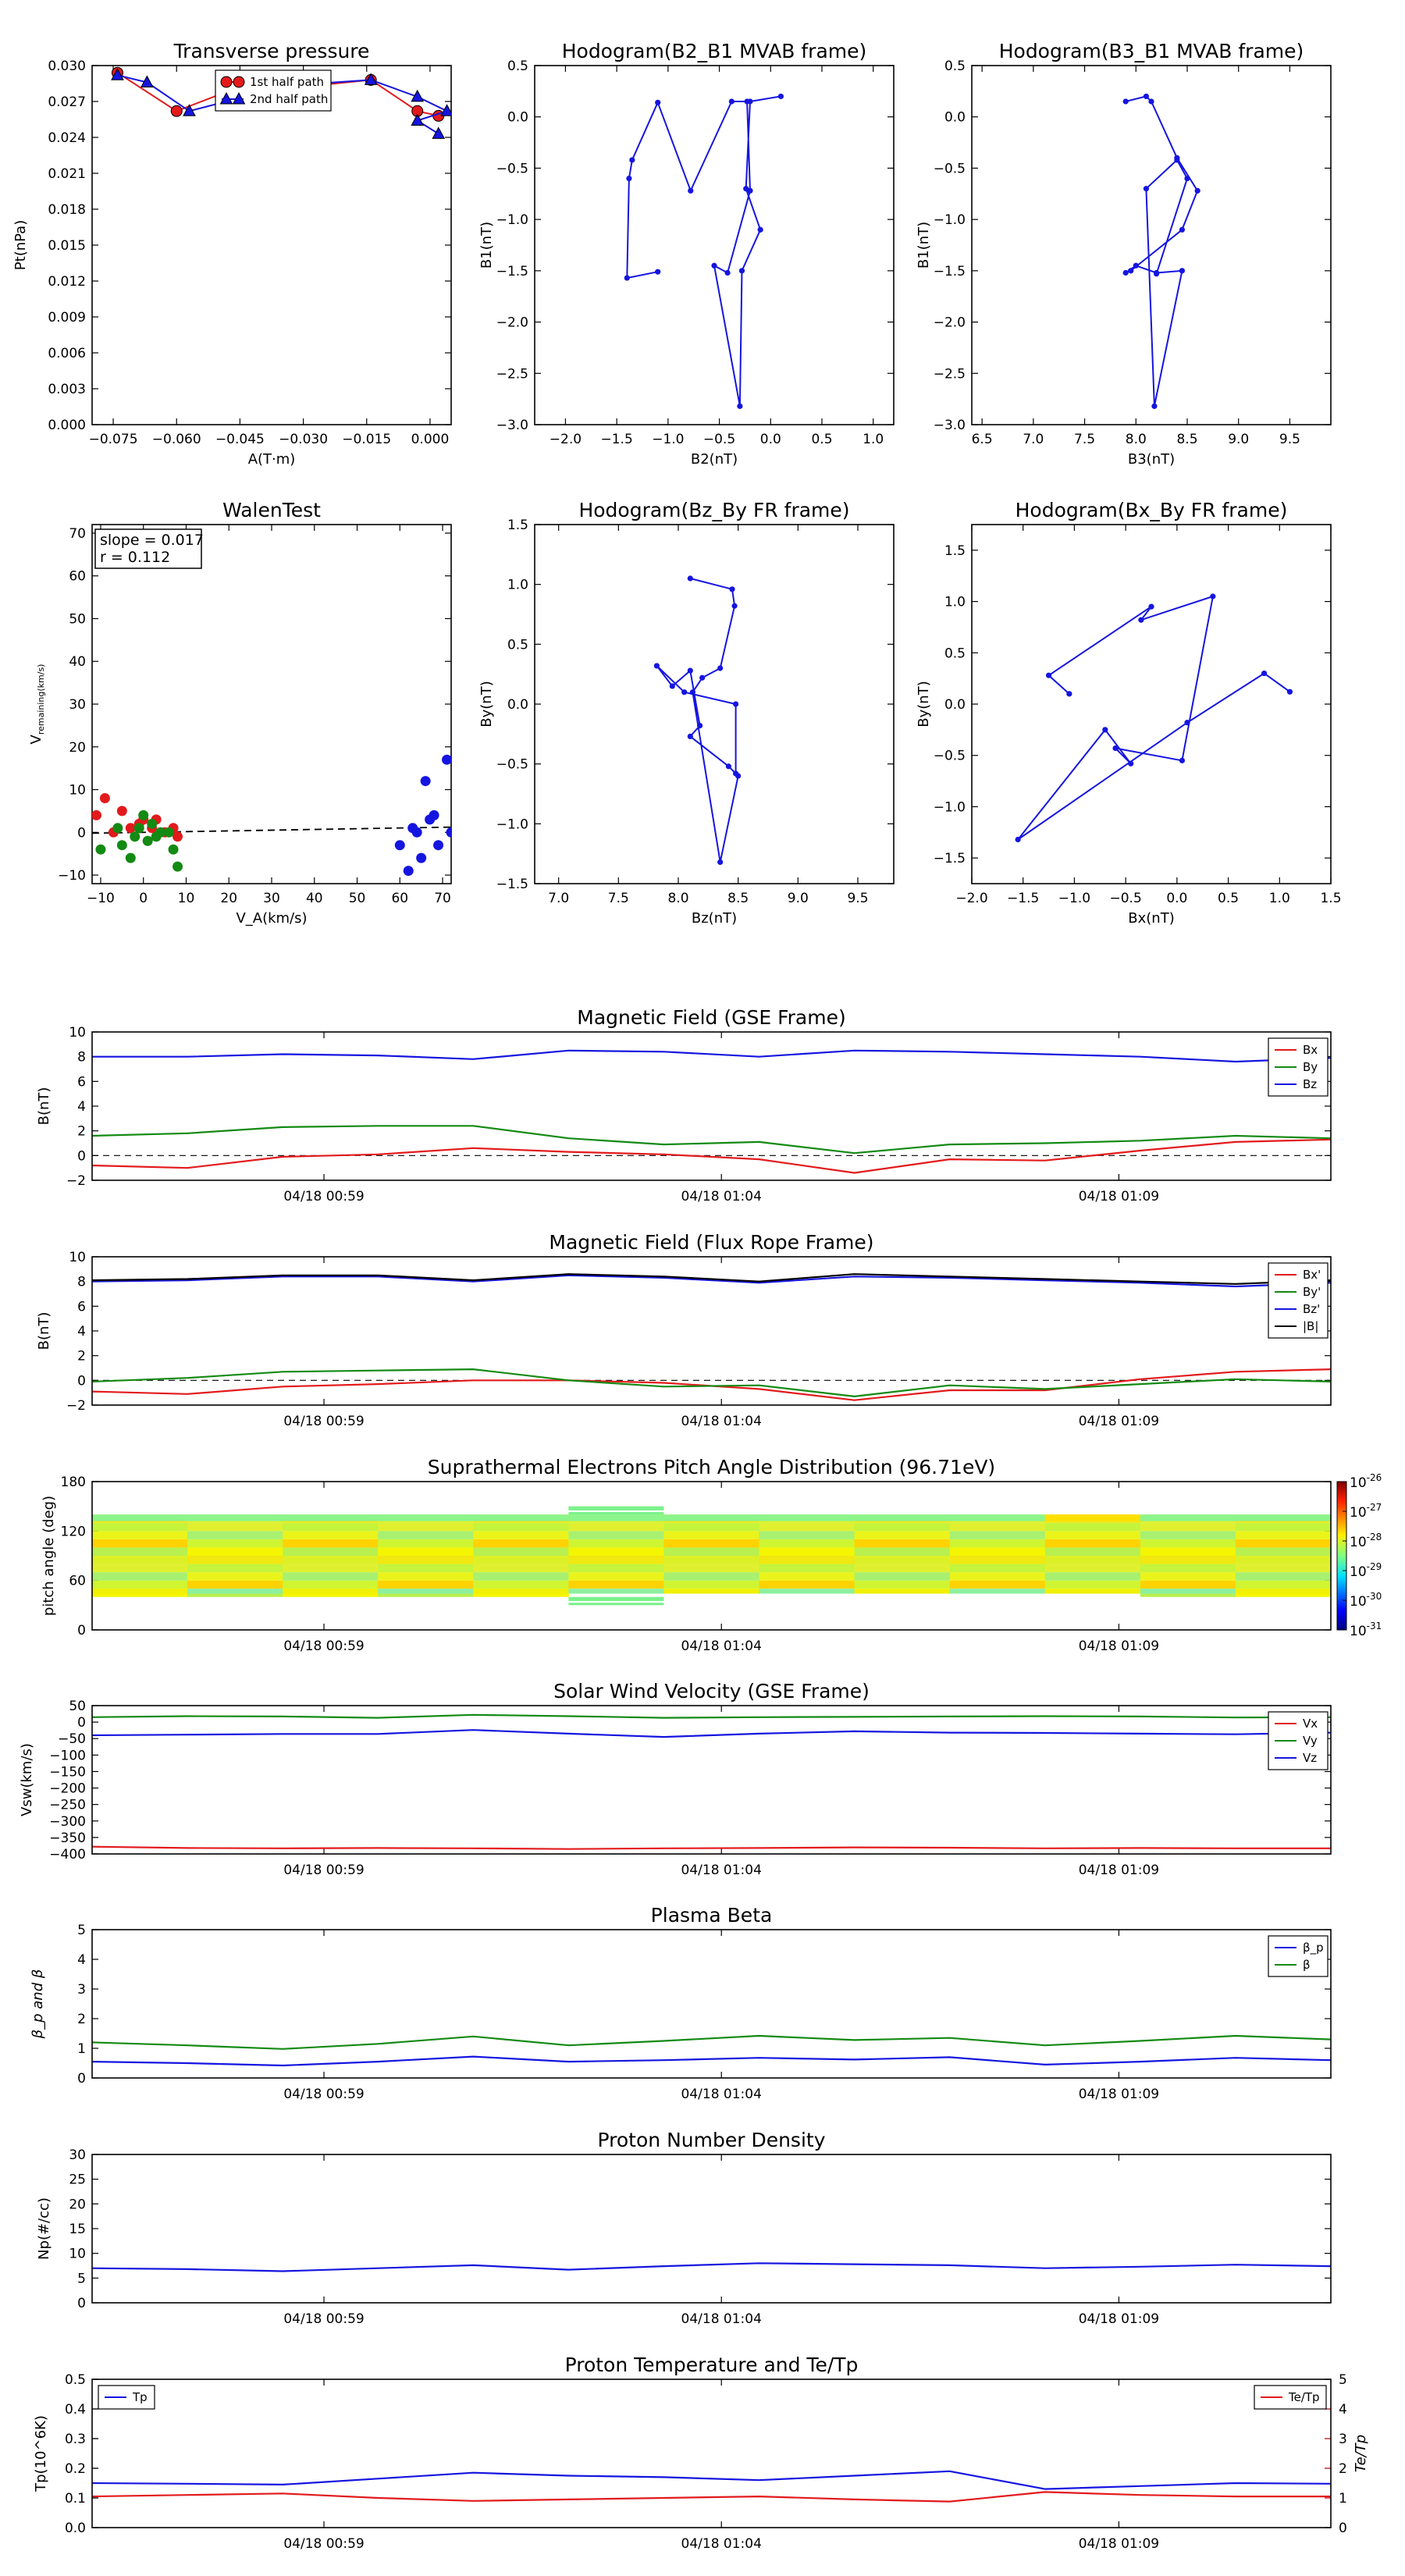 The width and height of the screenshot is (1405, 2576). I want to click on time-tick-label: 04/18 01:04, so click(721, 2544).